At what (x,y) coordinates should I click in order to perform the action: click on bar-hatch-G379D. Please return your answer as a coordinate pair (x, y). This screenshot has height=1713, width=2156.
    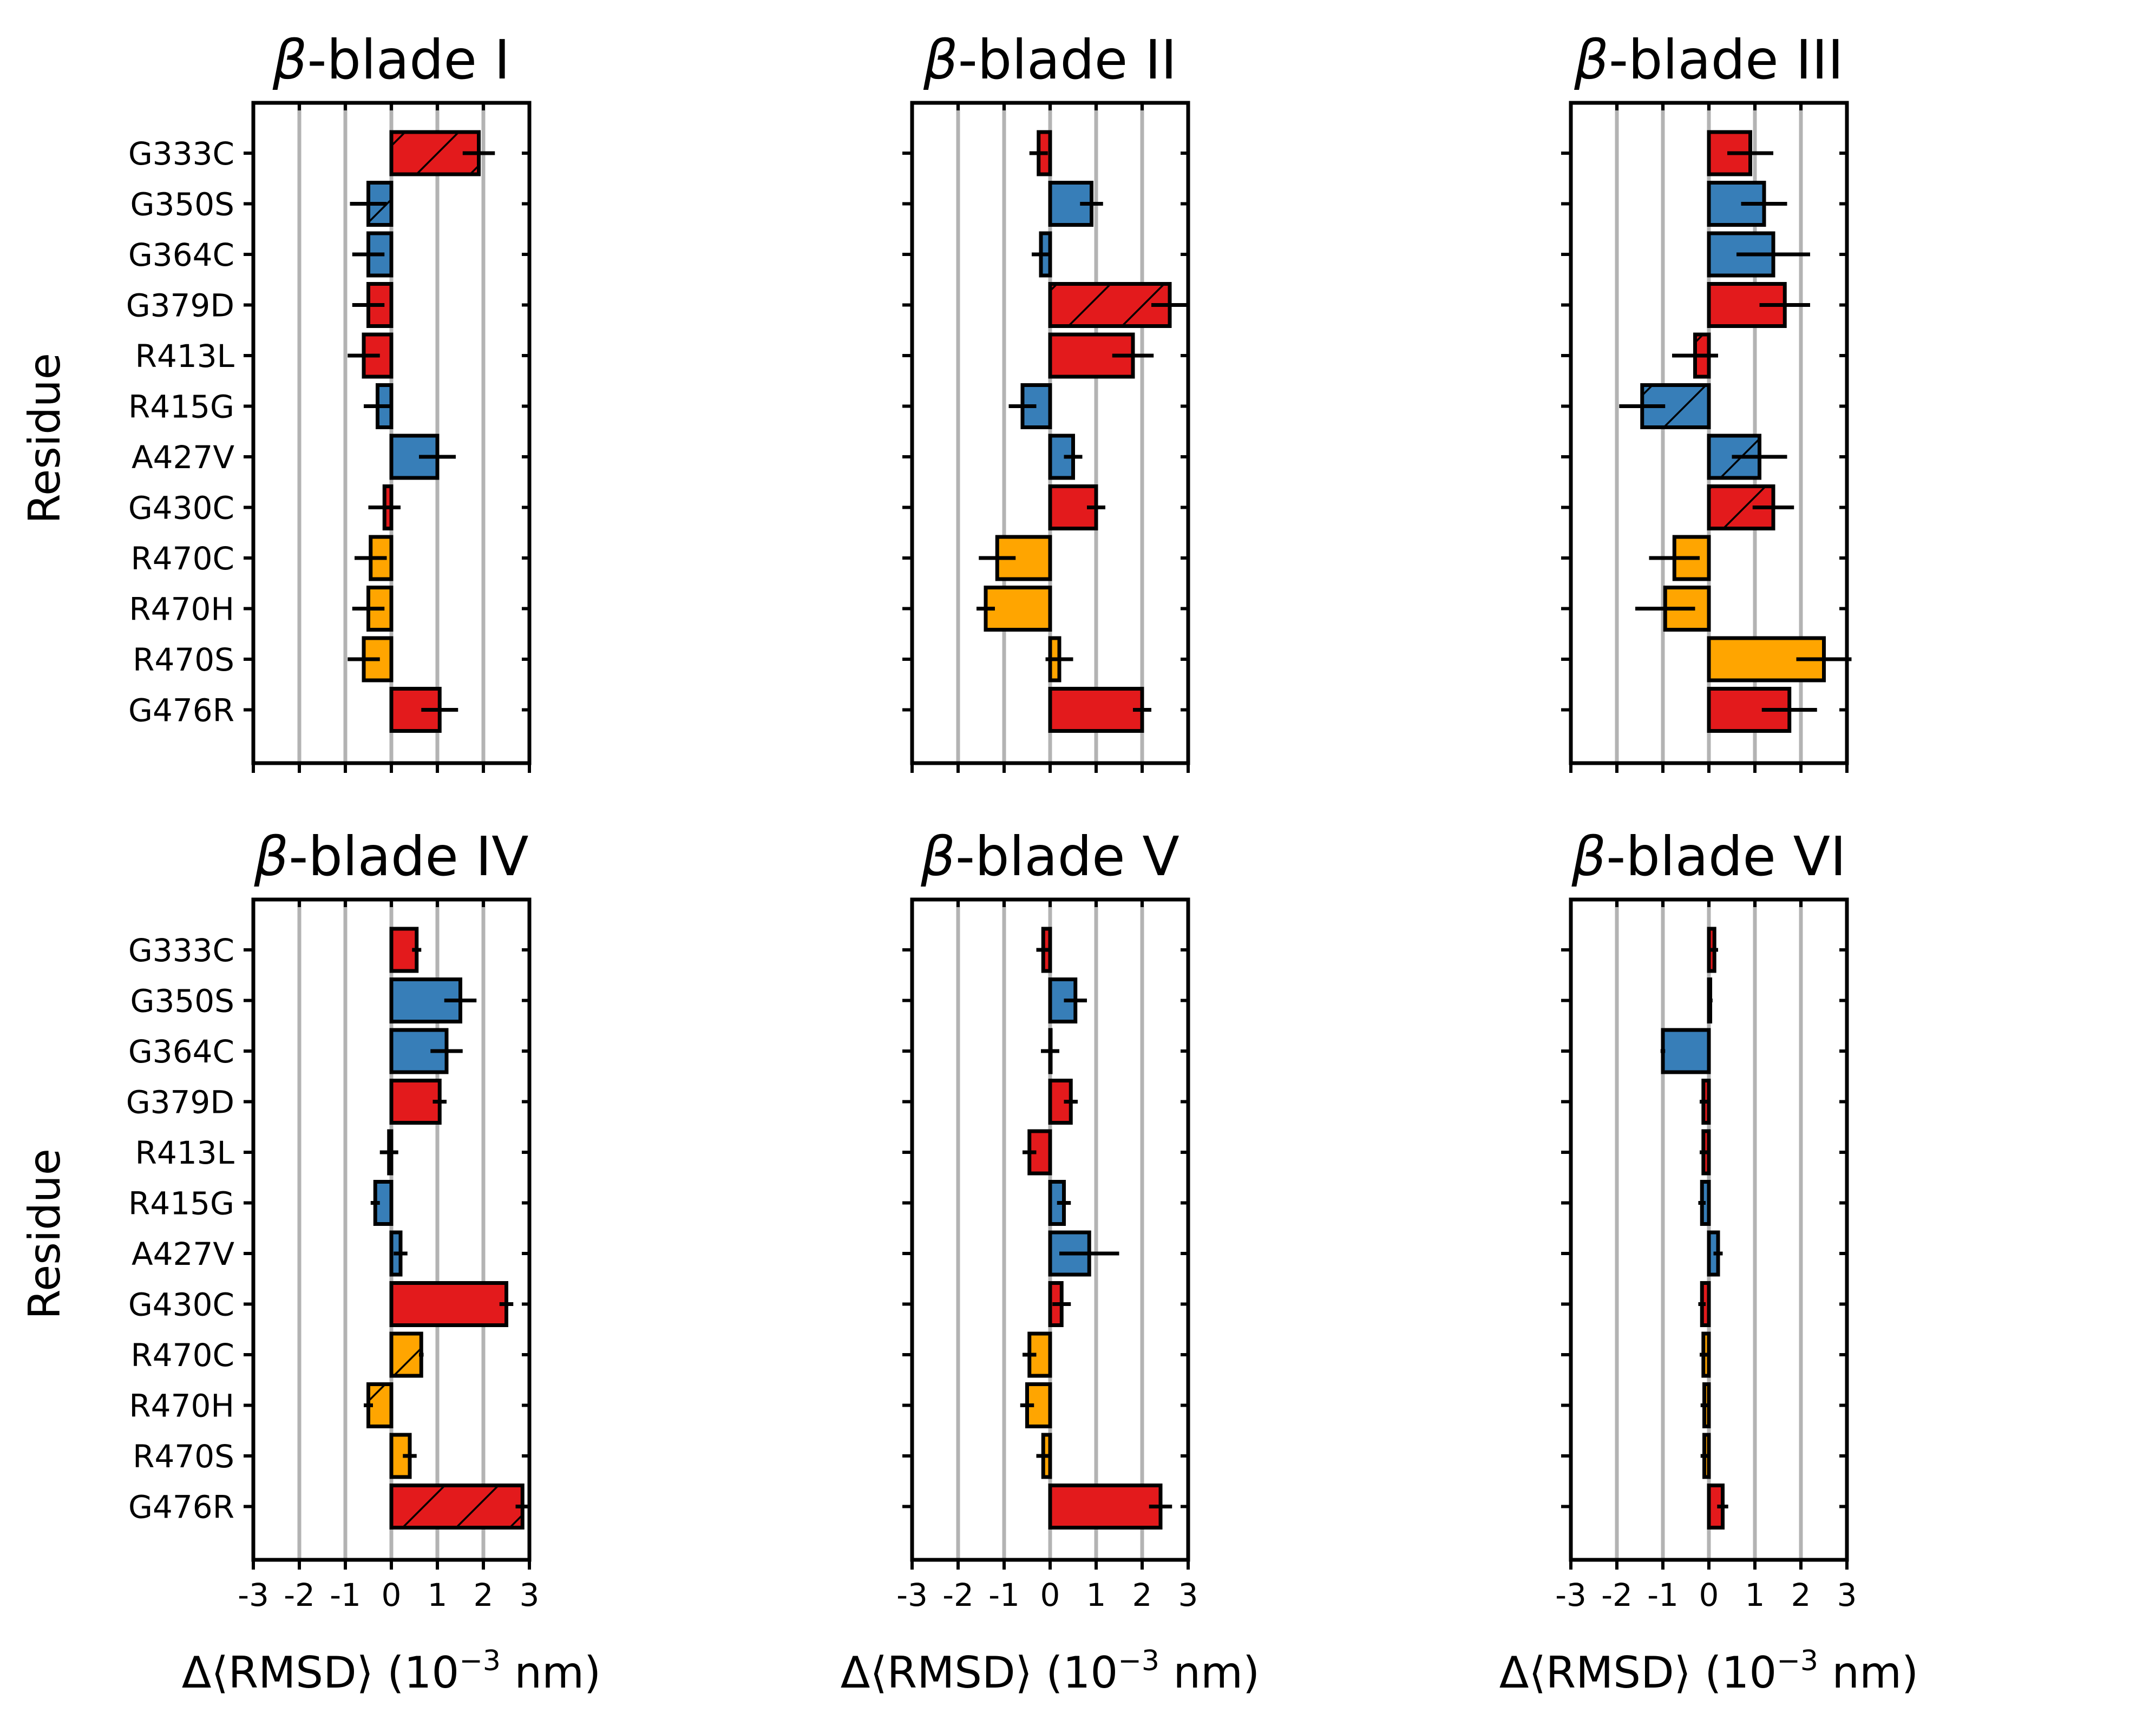
    Looking at the image, I should click on (1110, 305).